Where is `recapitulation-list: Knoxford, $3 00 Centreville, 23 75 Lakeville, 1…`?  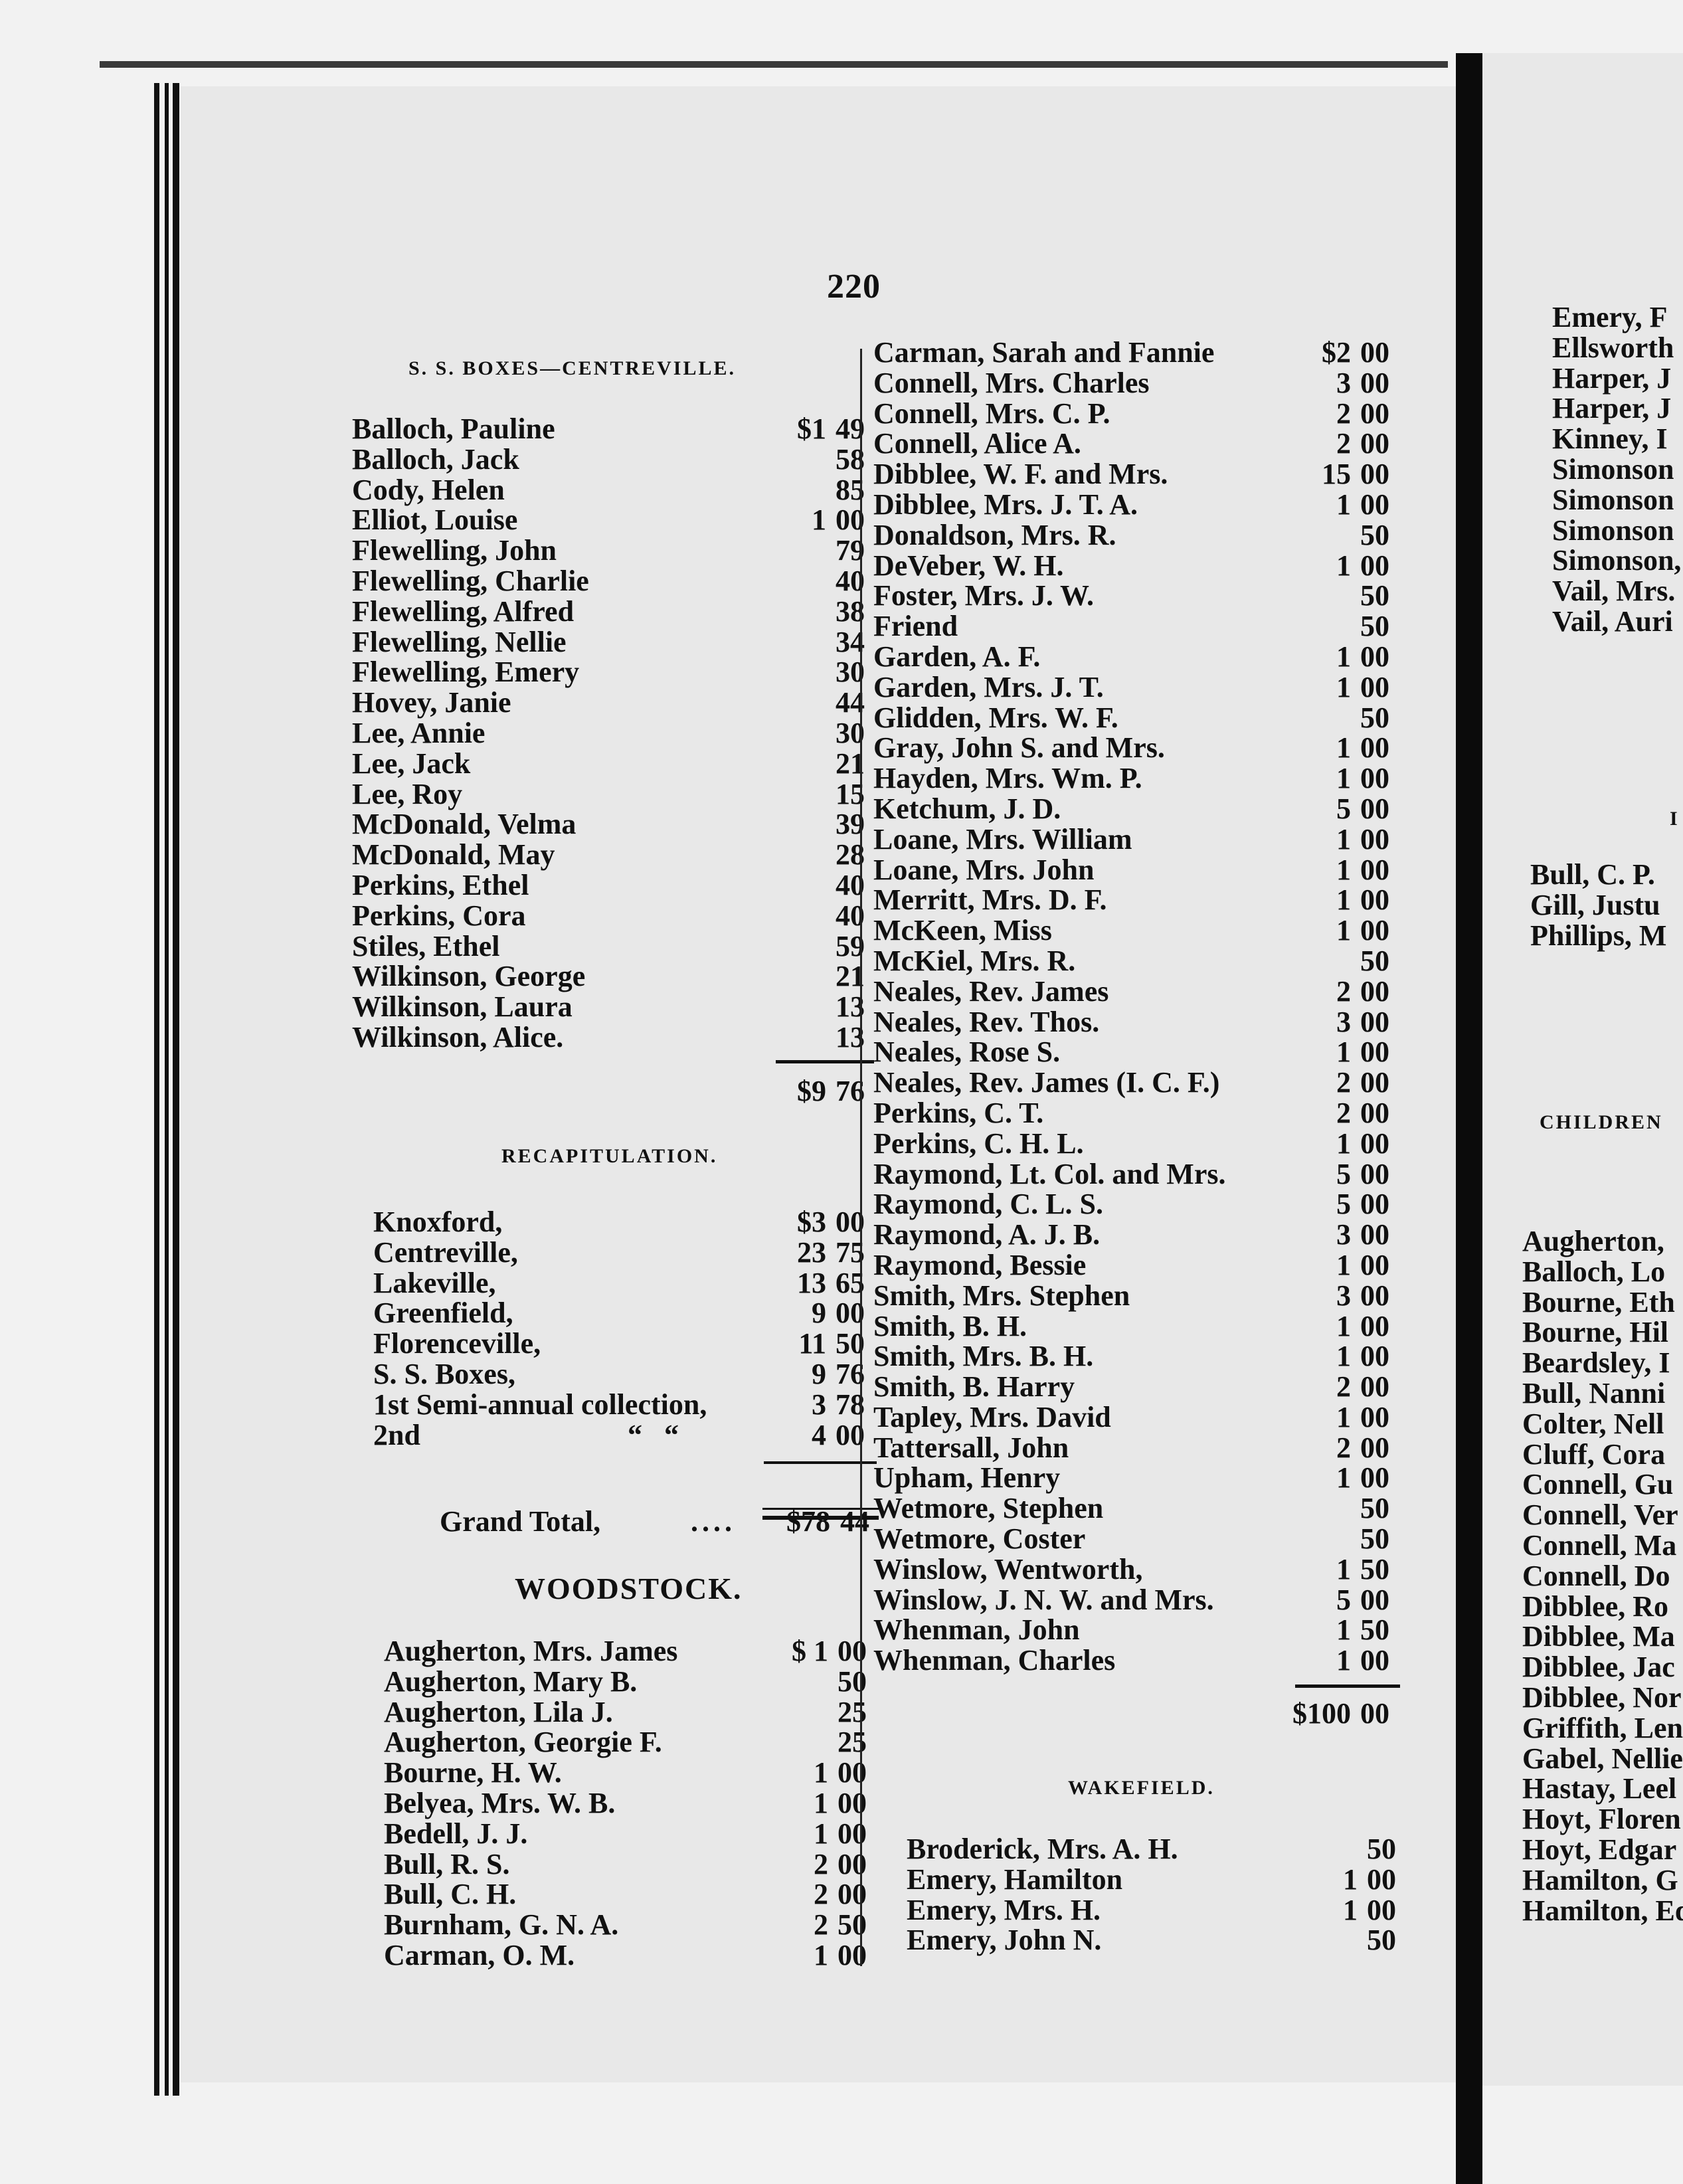
recapitulation-list: Knoxford, $3 00 Centreville, 23 75 Lakeville, 1… is located at coordinates (625, 1328).